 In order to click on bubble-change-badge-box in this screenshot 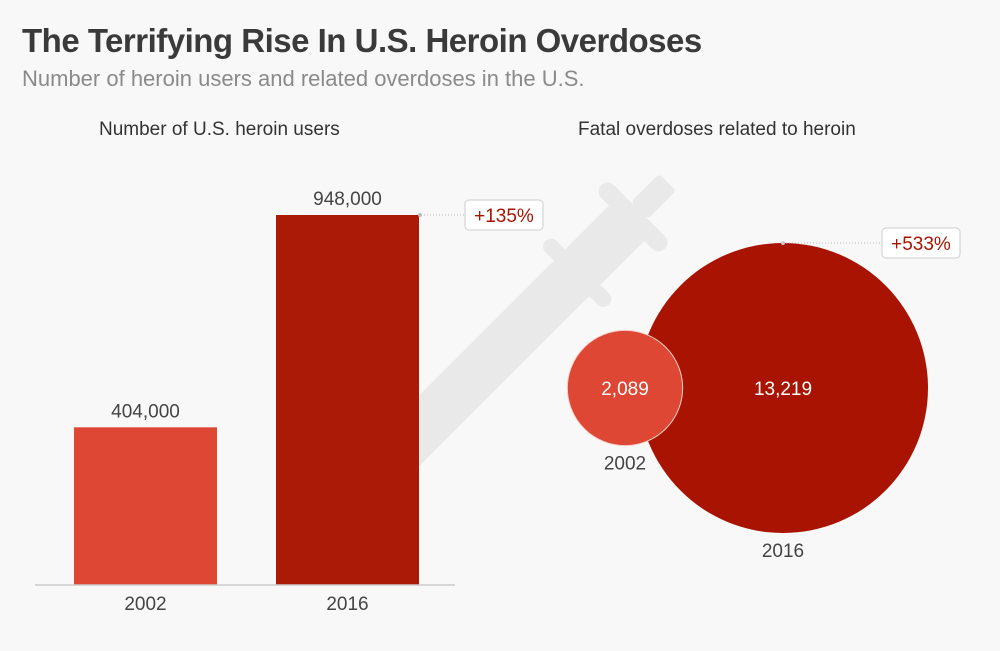, I will do `click(921, 243)`.